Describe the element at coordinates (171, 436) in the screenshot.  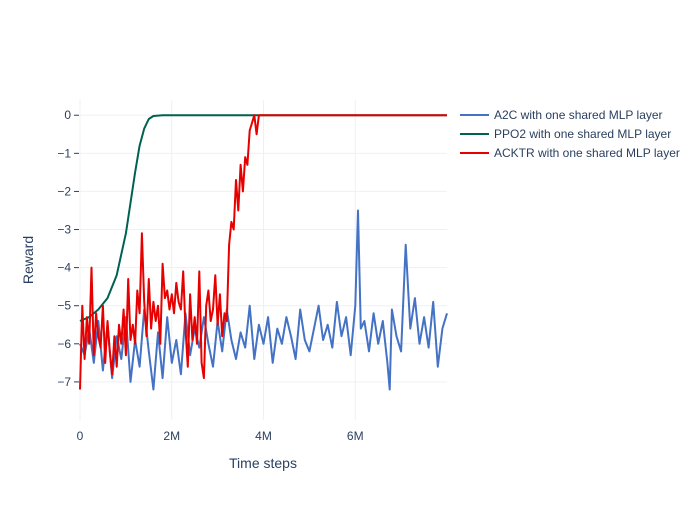
I see `x-tick-label: 2M` at that location.